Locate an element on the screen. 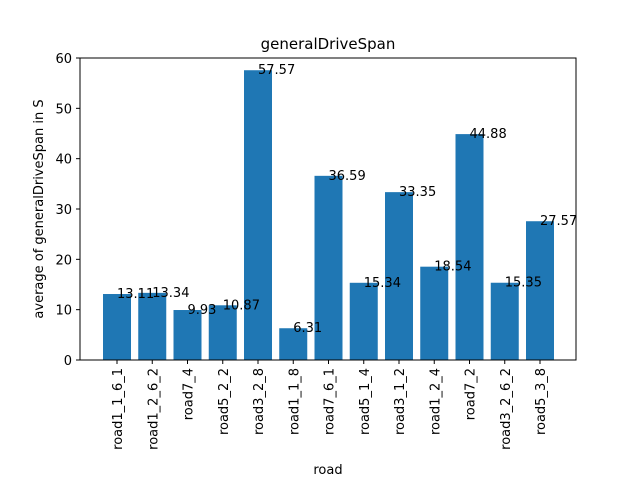 Image resolution: width=640 pixels, height=480 pixels. data-label-road1_1_6_1: 13.11 is located at coordinates (135, 294).